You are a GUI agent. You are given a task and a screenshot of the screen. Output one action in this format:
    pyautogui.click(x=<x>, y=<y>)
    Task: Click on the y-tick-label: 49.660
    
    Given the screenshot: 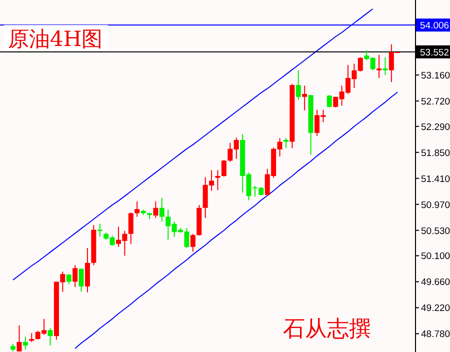 What is the action you would take?
    pyautogui.click(x=435, y=282)
    